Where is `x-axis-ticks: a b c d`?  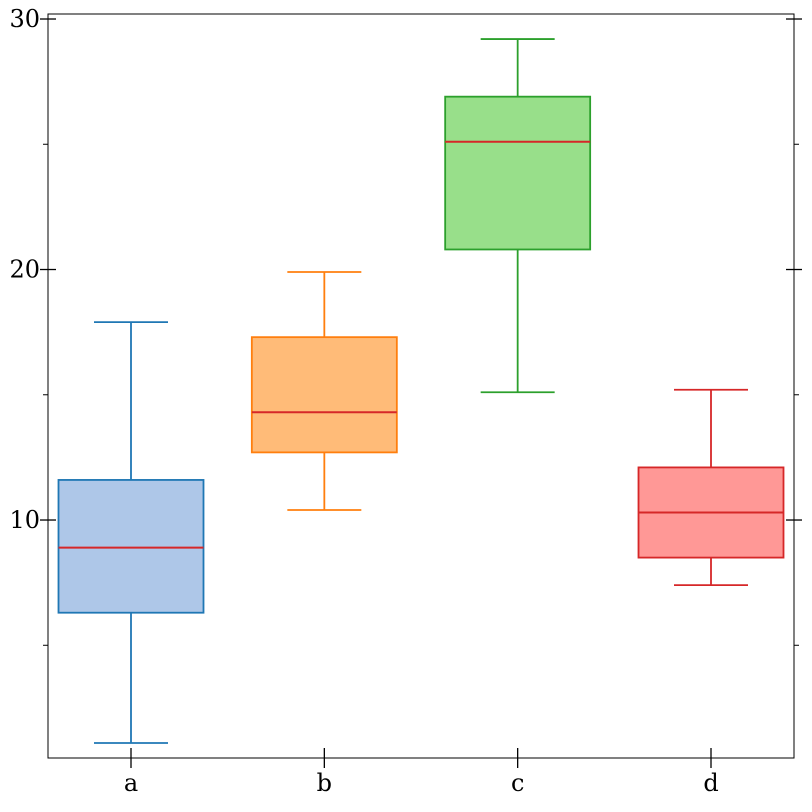
x-axis-ticks: a b c d is located at coordinates (421, 772).